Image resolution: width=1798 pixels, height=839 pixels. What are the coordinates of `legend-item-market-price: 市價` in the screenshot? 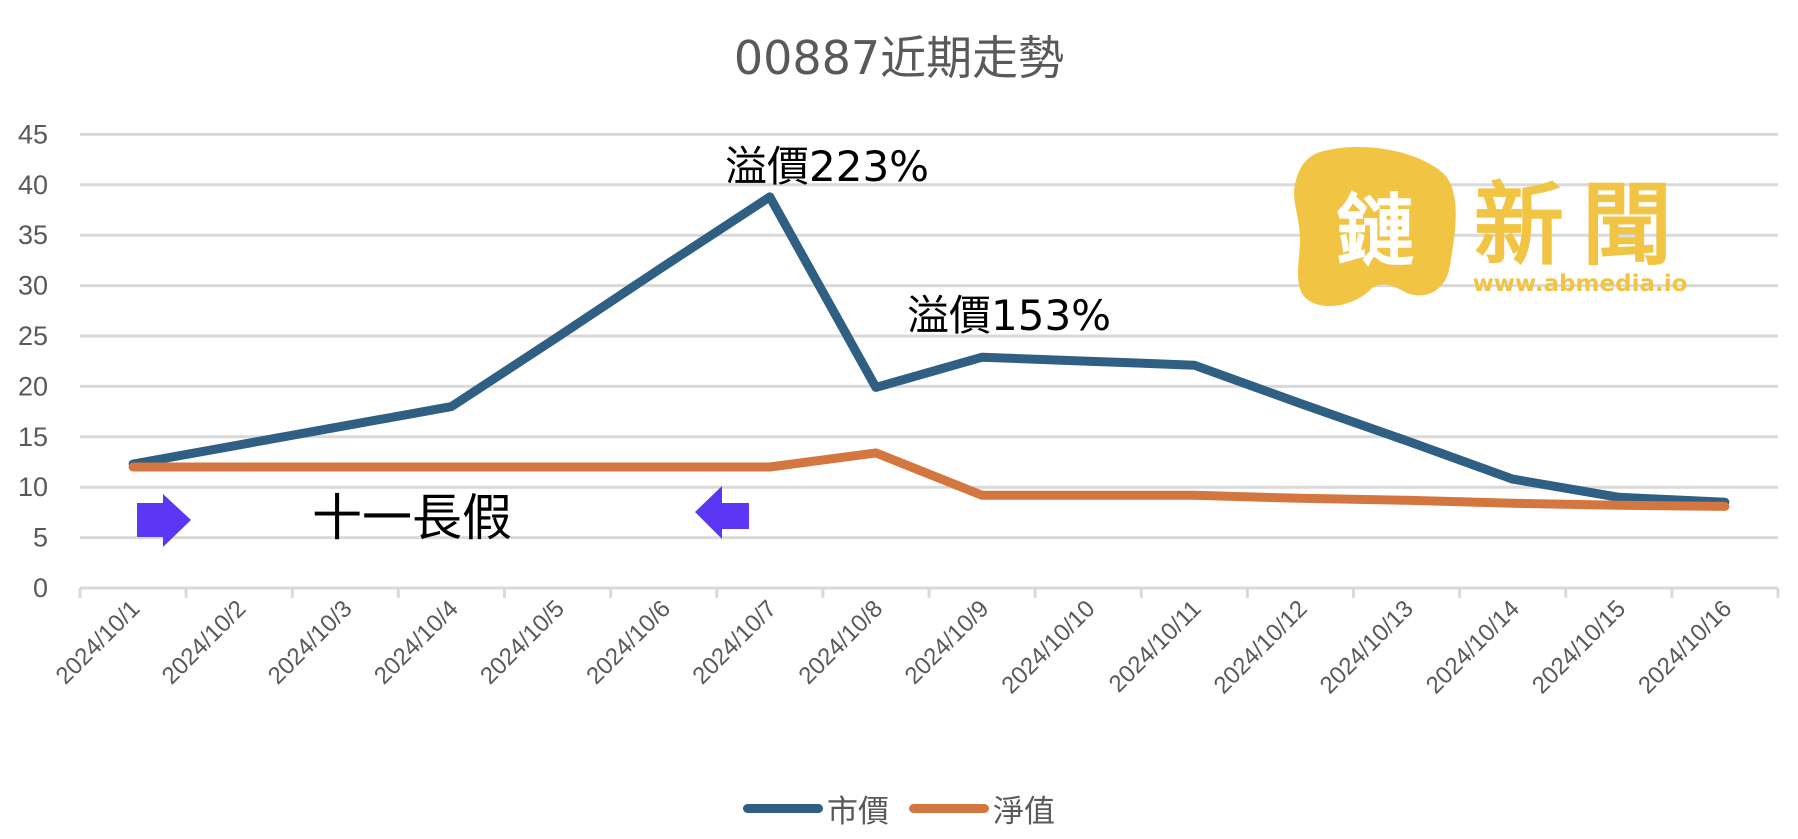 It's located at (816, 808).